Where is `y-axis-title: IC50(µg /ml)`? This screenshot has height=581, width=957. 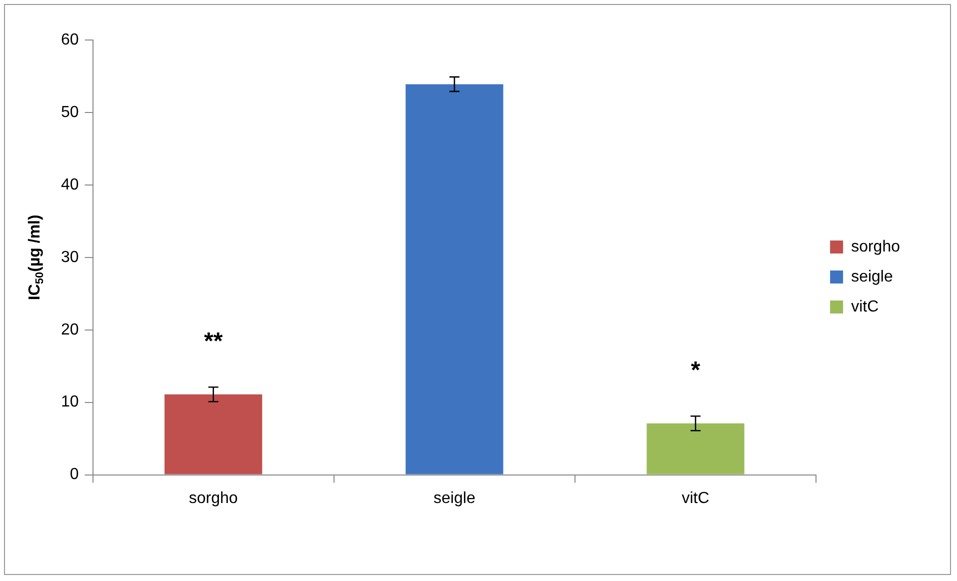 y-axis-title: IC50(µg /ml) is located at coordinates (36, 257).